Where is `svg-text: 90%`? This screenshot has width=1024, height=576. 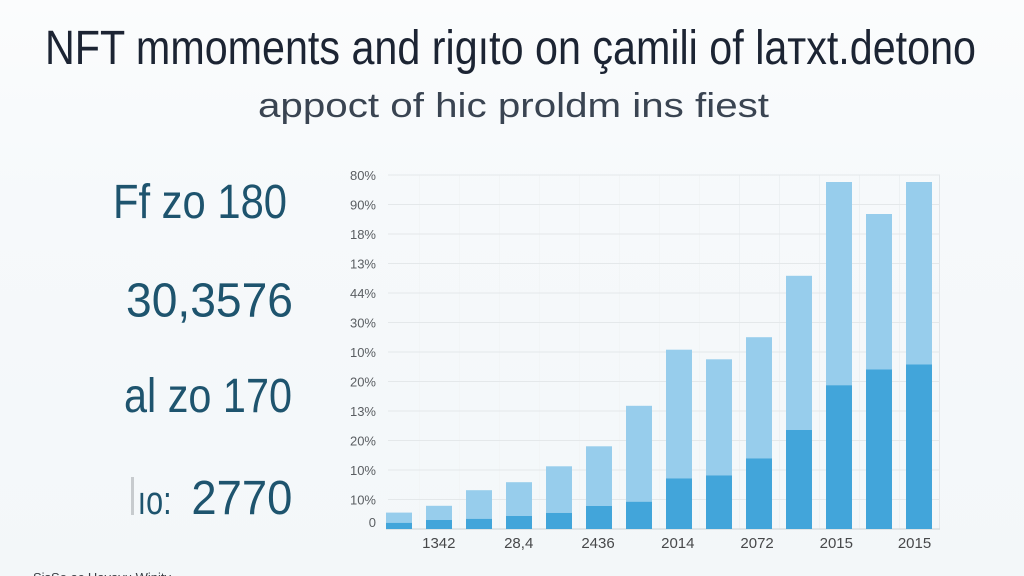
svg-text: 90% is located at coordinates (363, 205).